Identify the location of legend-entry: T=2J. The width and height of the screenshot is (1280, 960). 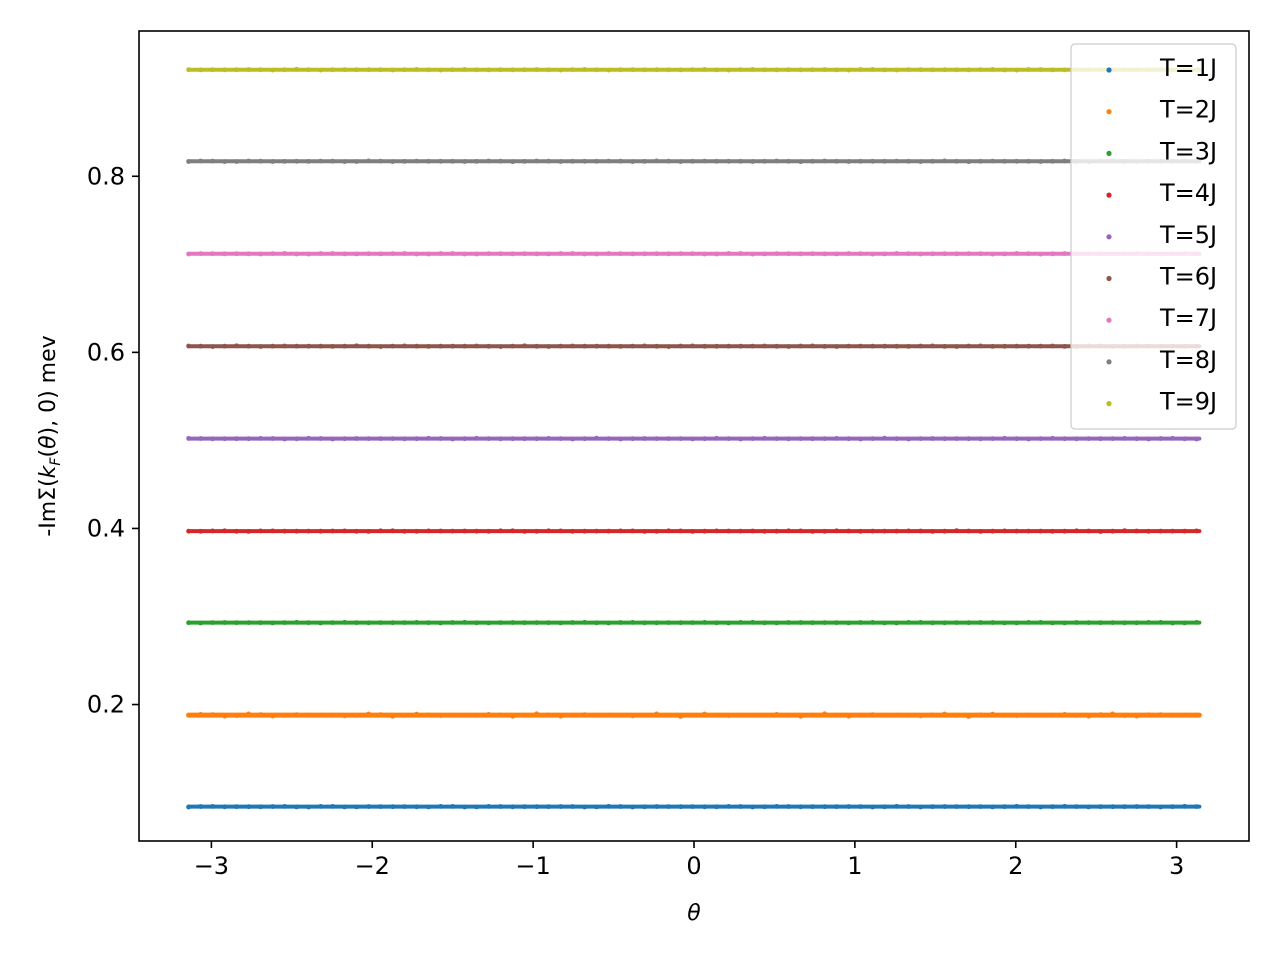
(1161, 110).